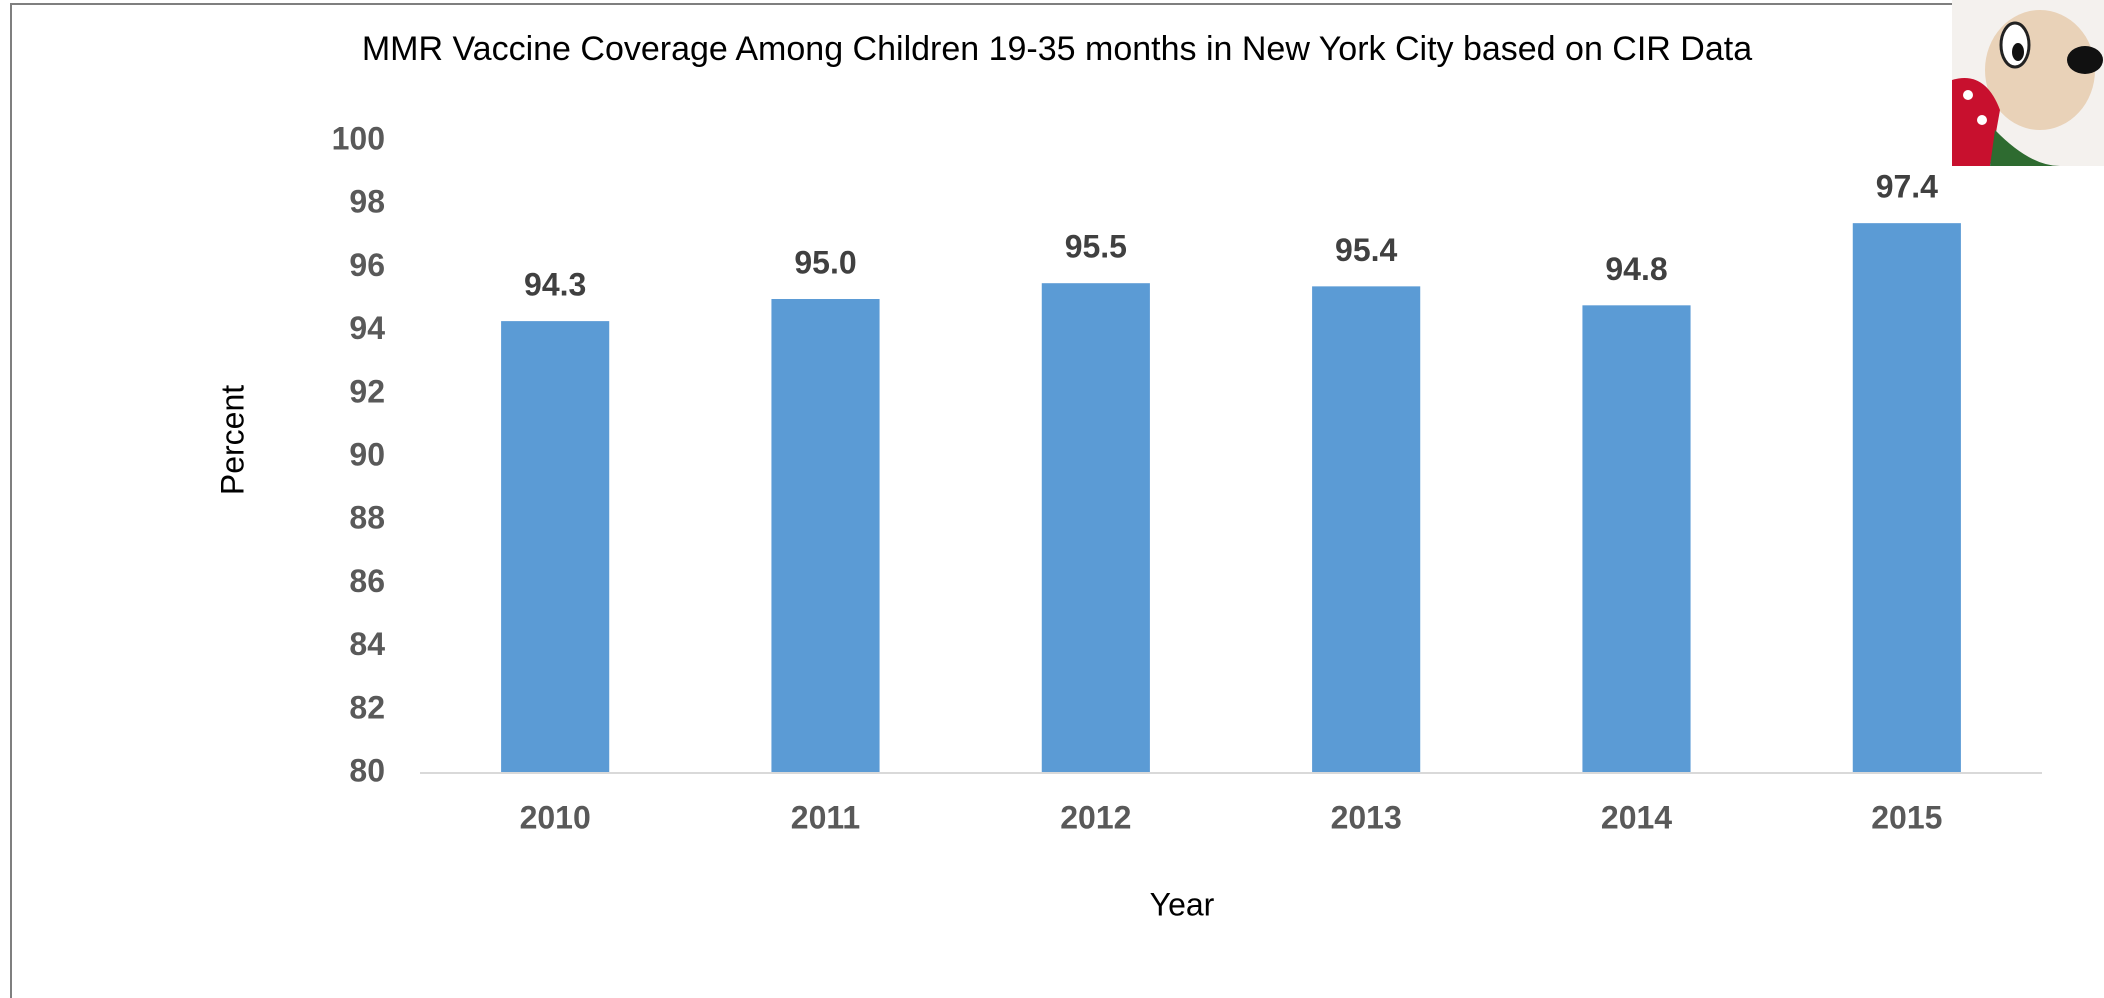 The height and width of the screenshot is (998, 2104). Describe the element at coordinates (367, 265) in the screenshot. I see `y-tick-label: 96` at that location.